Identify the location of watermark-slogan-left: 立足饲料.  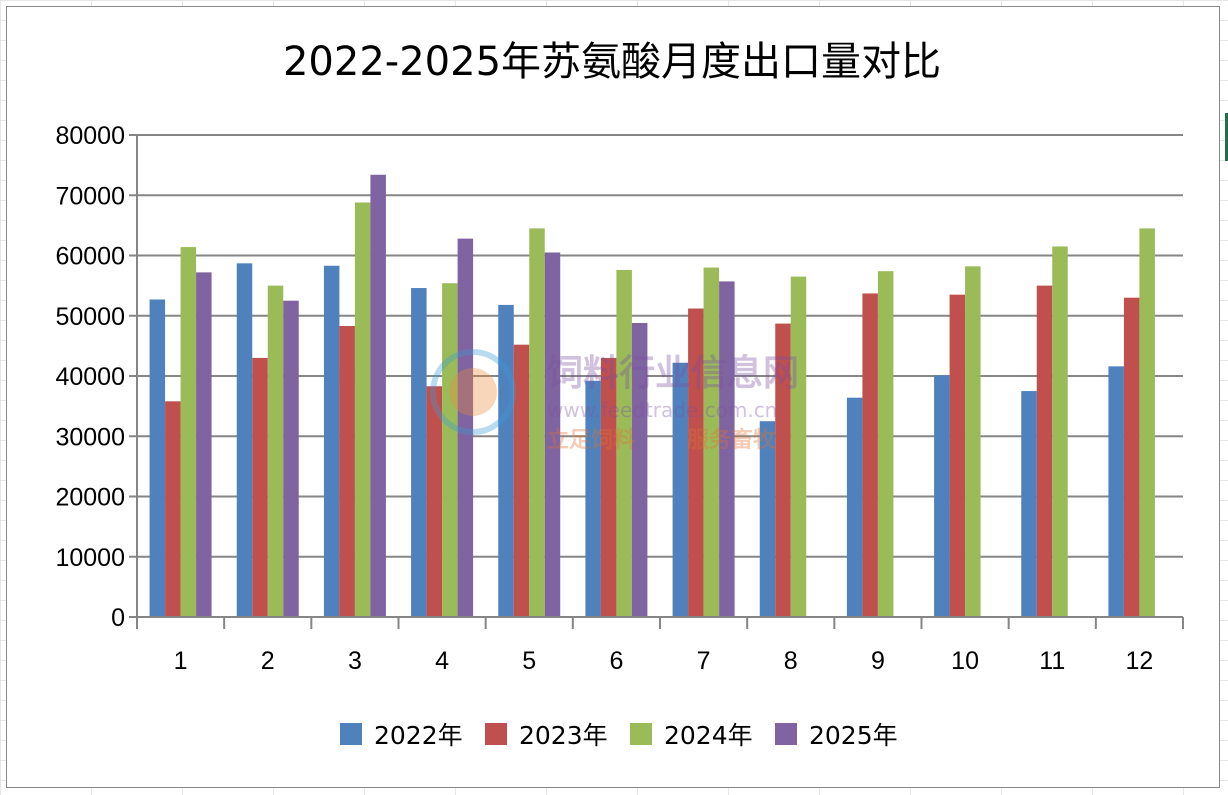
(591, 440).